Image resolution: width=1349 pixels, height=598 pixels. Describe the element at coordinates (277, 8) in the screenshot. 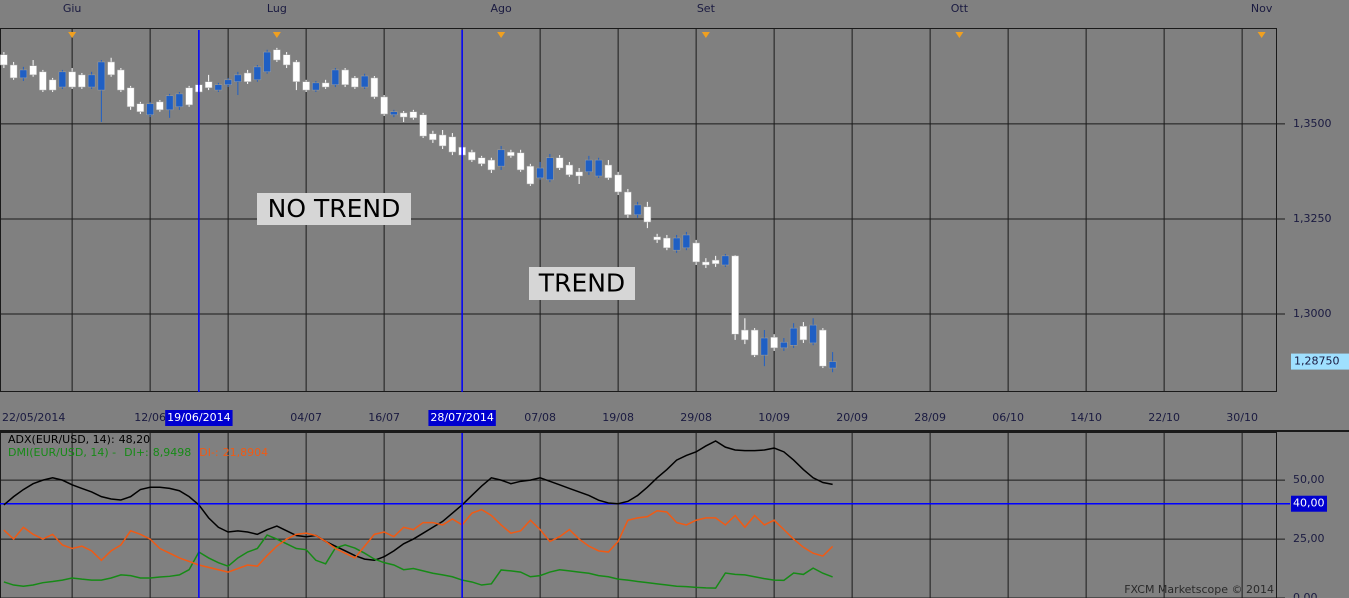

I see `month-label: Lug` at that location.